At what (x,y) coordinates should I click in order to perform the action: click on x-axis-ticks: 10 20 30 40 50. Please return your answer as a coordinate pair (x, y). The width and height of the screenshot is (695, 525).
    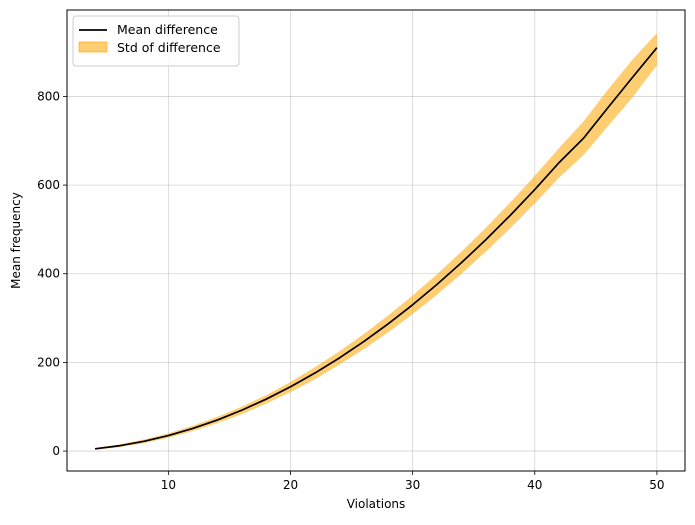
    Looking at the image, I should click on (413, 481).